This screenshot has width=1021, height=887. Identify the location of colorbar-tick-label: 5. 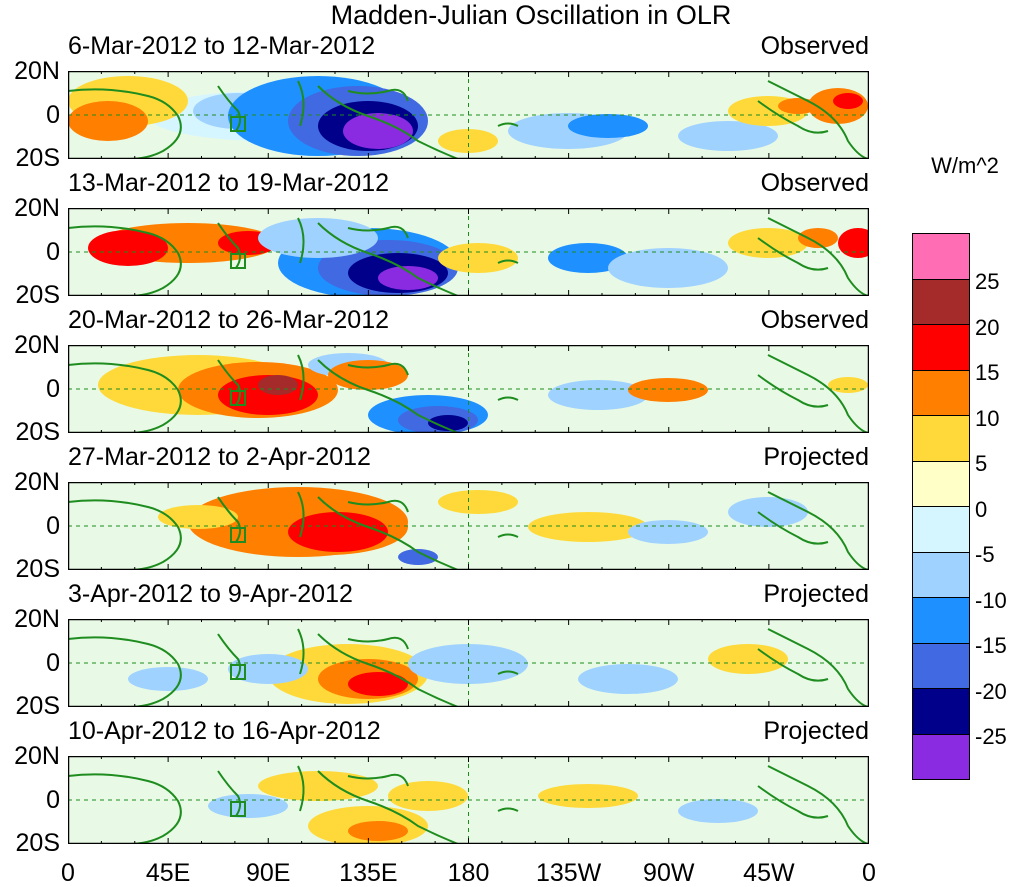
(981, 463).